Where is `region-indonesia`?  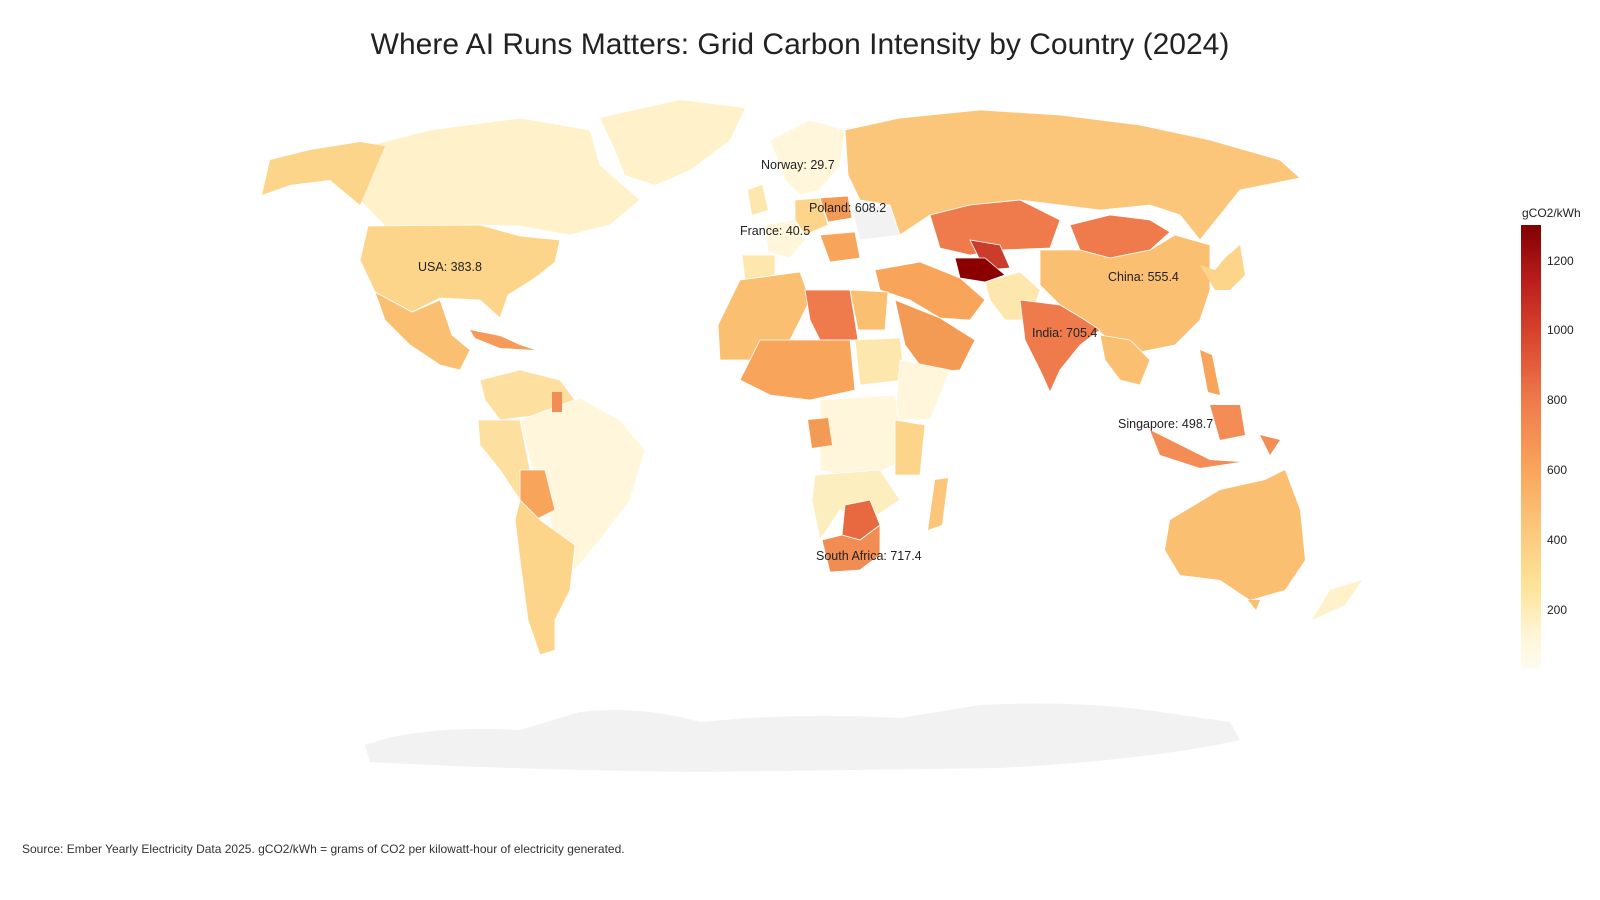 region-indonesia is located at coordinates (1215, 436).